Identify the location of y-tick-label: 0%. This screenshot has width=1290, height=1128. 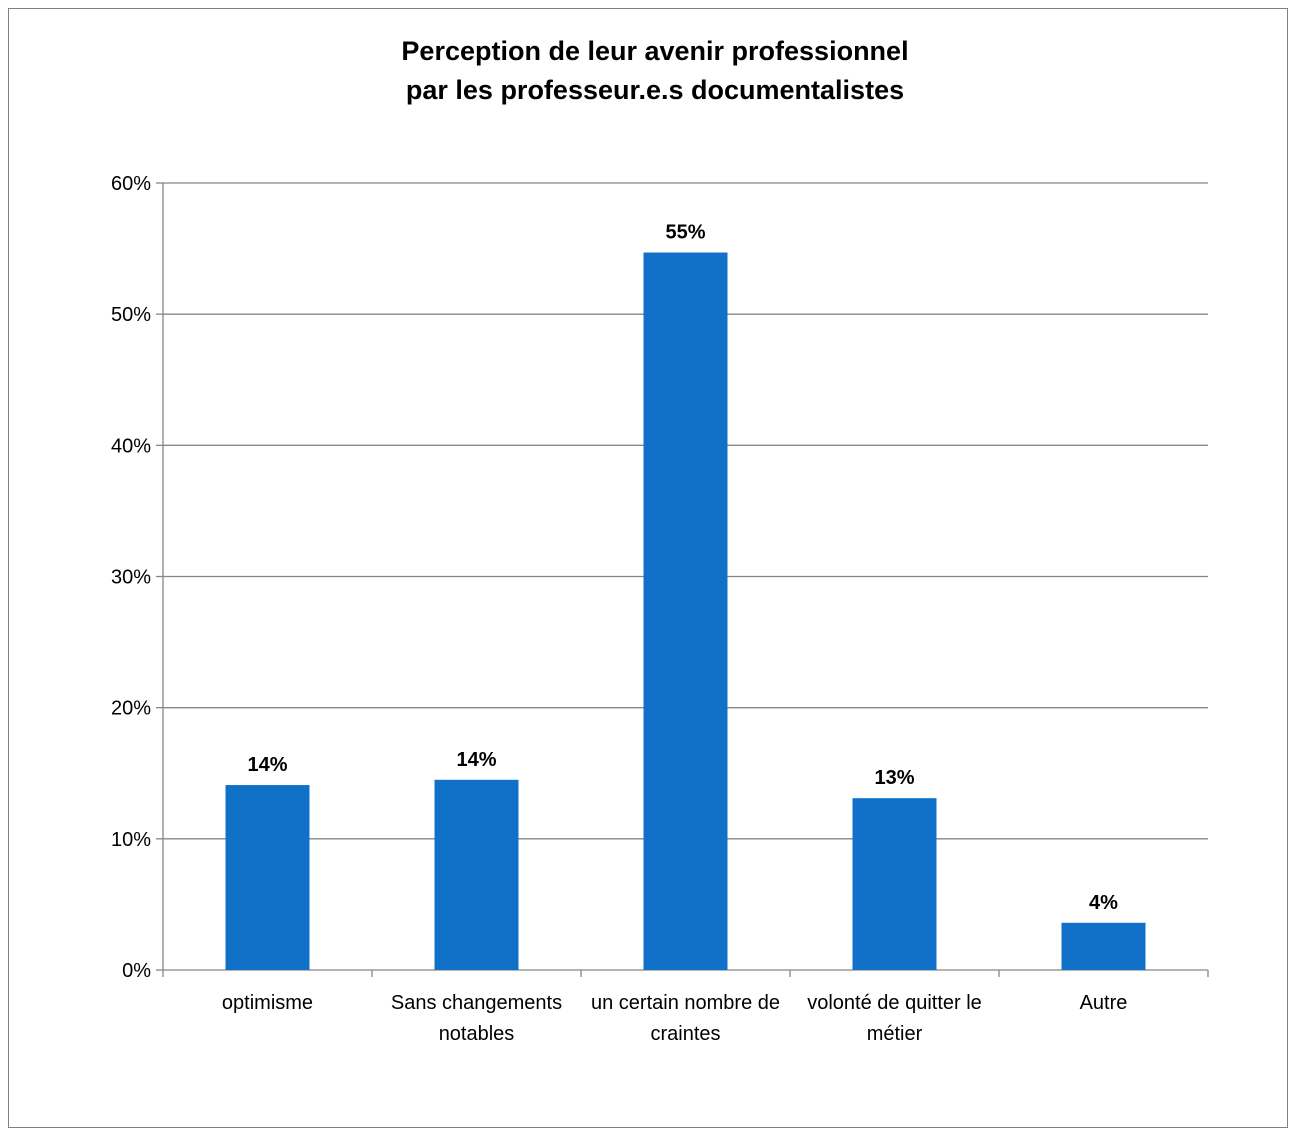
(136, 971).